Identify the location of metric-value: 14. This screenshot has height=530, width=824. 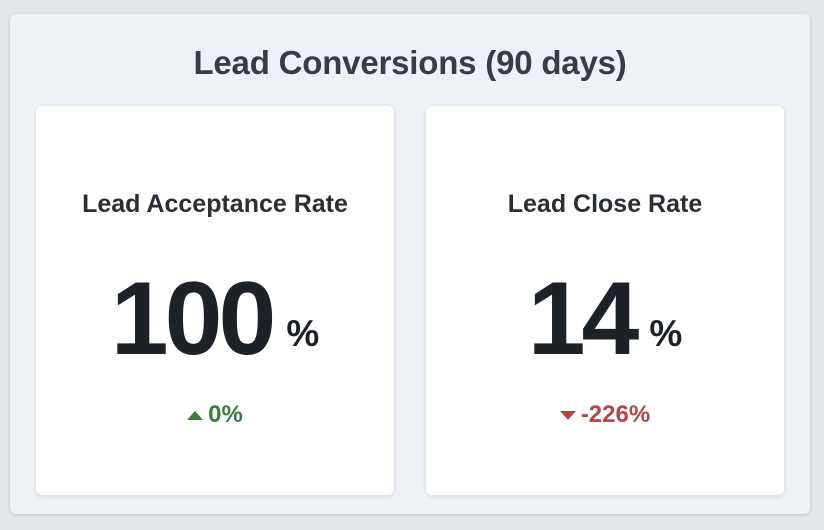
(583, 319).